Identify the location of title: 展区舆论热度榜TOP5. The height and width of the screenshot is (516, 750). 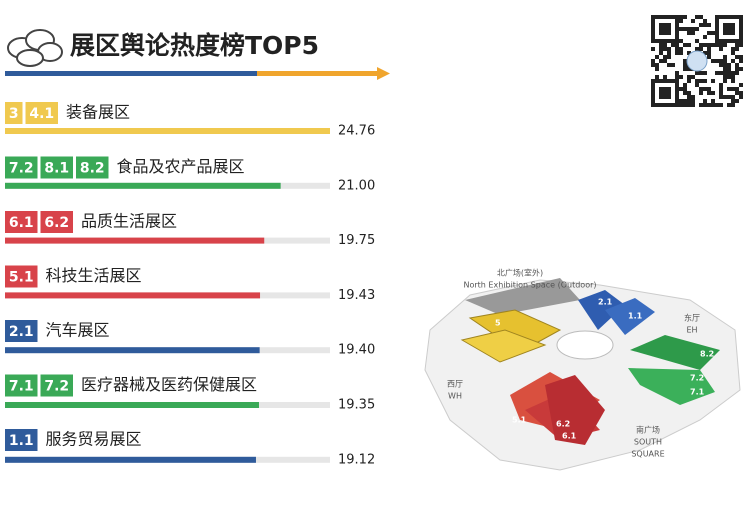
(194, 45).